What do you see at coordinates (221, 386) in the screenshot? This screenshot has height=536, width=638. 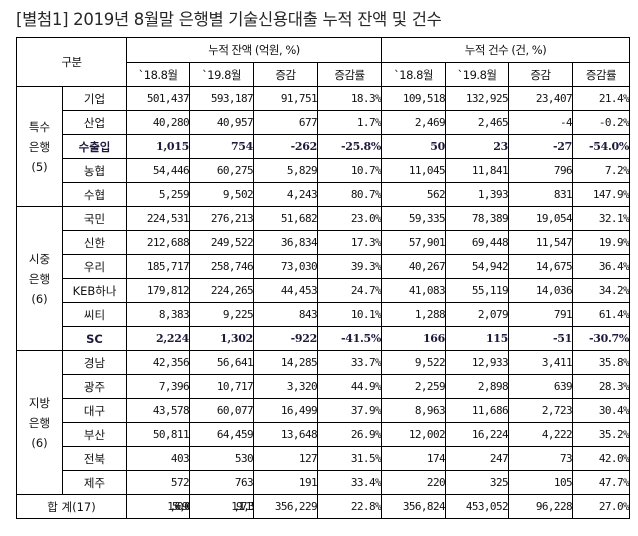 I see `cell-balance-2019: 10,717` at bounding box center [221, 386].